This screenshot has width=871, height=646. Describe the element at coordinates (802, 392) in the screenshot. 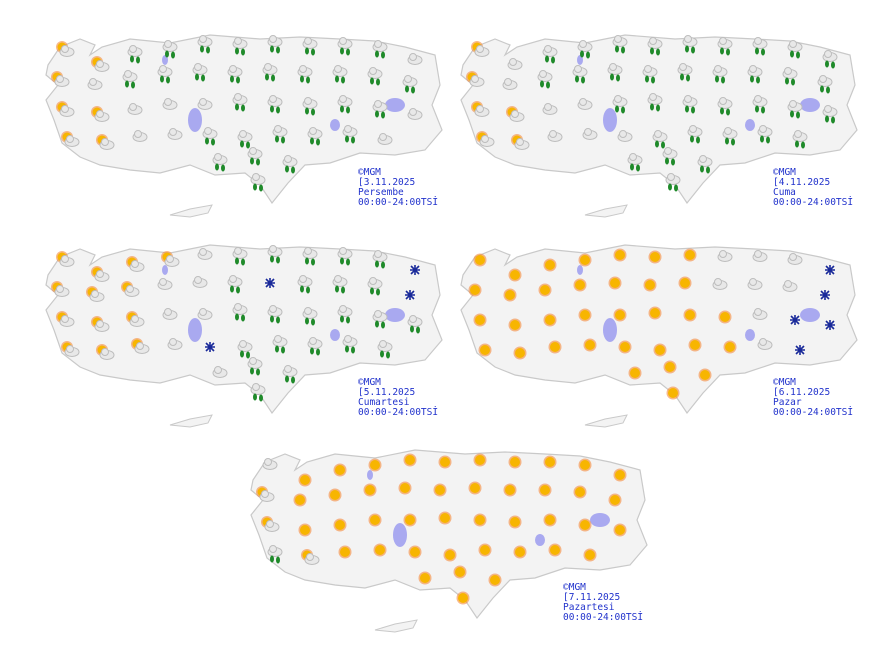

I see `date-label: [6.11.2025` at that location.